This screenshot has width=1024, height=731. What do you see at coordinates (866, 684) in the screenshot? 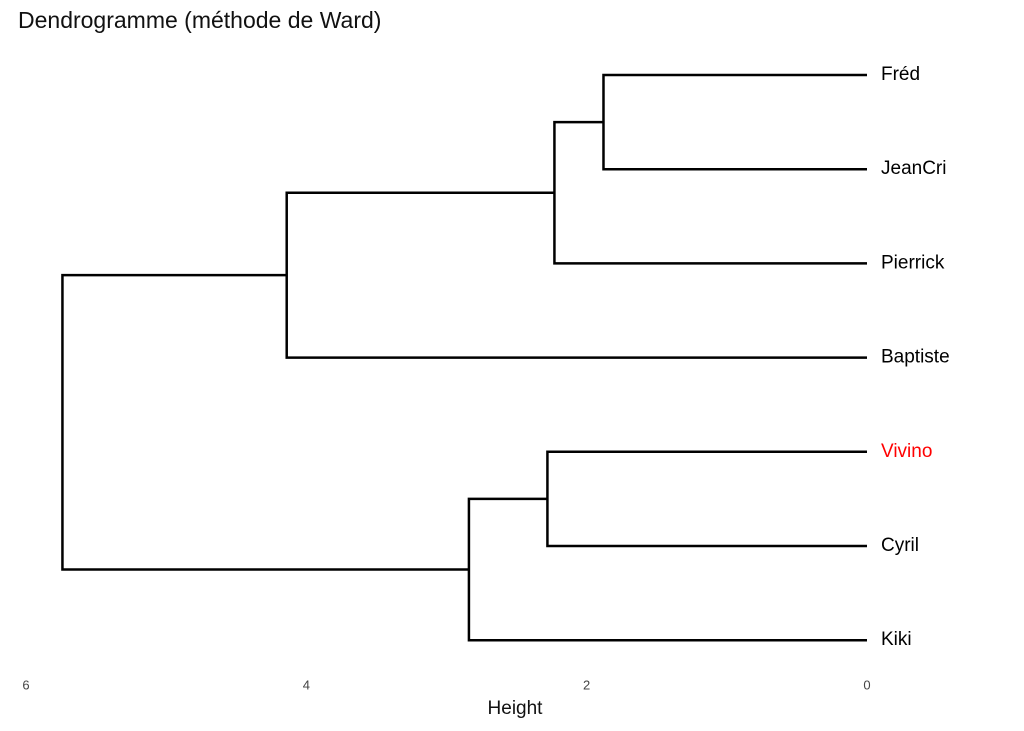
I see `x-tick-label: 0` at bounding box center [866, 684].